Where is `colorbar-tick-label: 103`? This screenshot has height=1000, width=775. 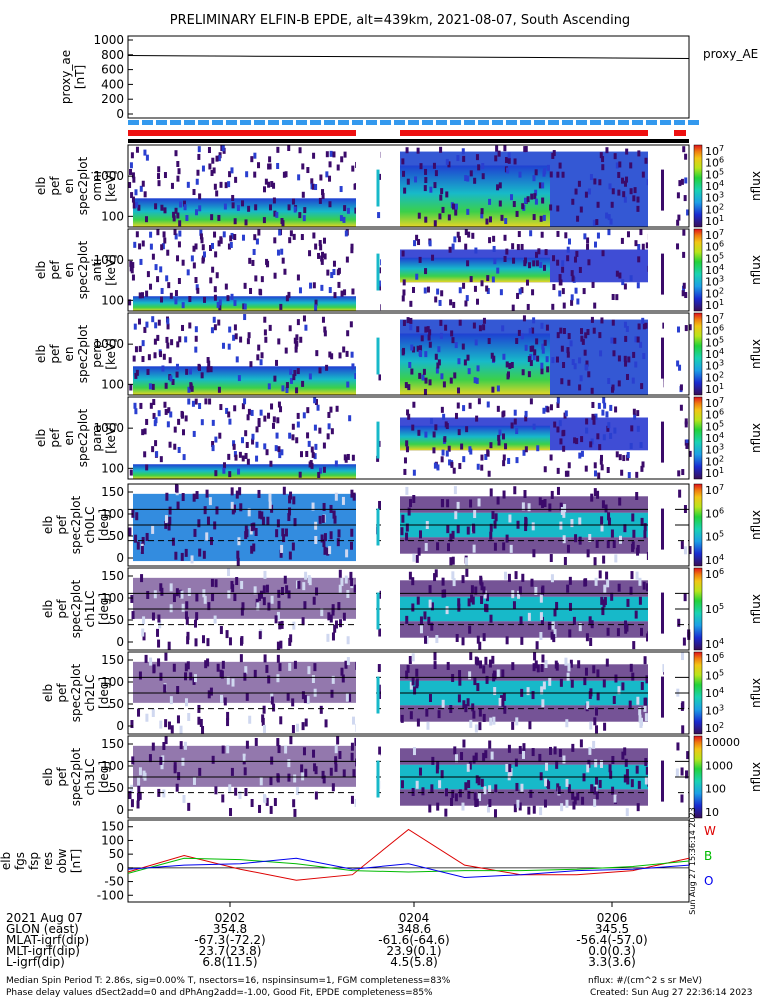
colorbar-tick-label: 103 is located at coordinates (714, 711).